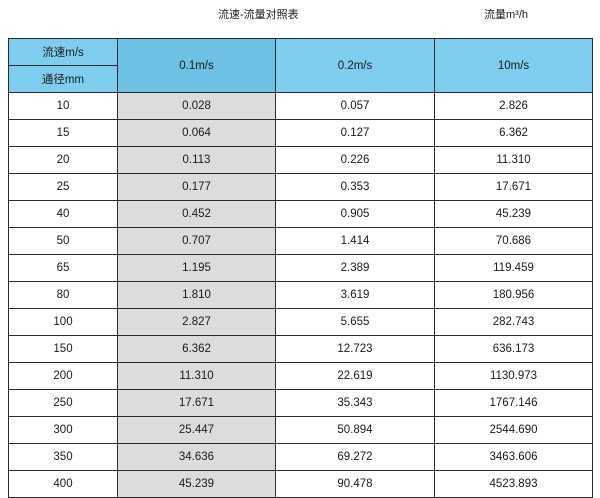  Describe the element at coordinates (355, 268) in the screenshot. I see `cell-flow-value-1: 2.389` at that location.